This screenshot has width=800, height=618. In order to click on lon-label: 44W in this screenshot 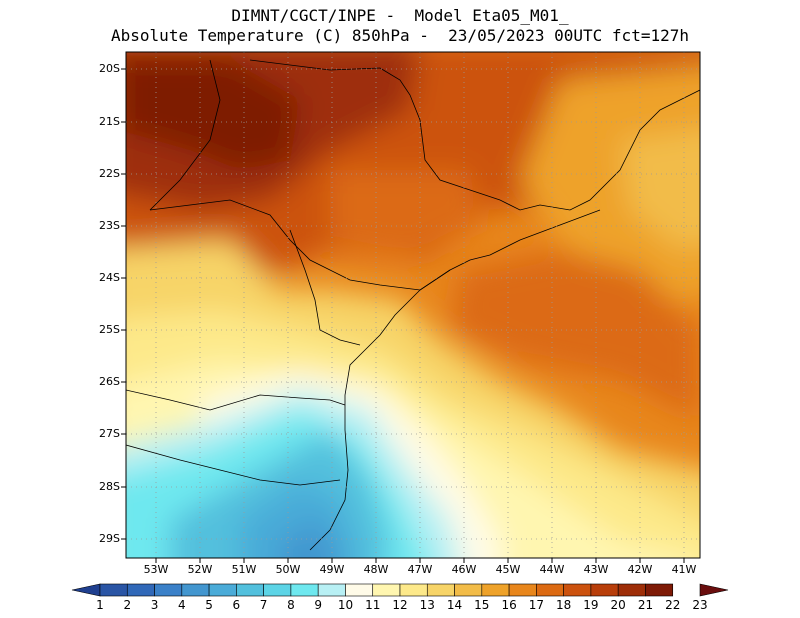, I will do `click(552, 569)`.